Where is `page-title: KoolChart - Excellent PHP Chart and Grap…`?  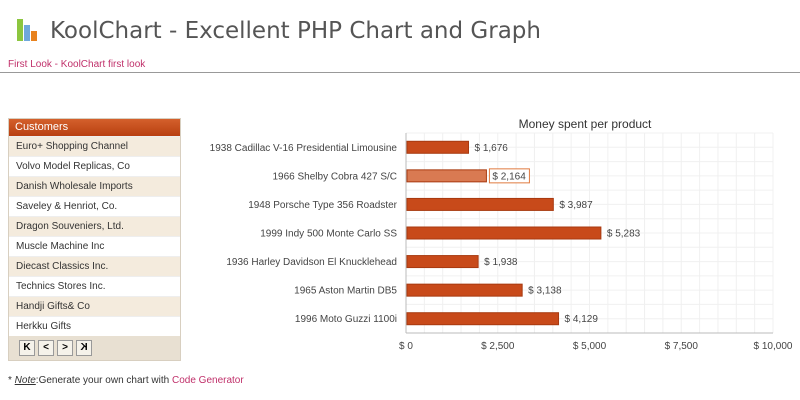
page-title: KoolChart - Excellent PHP Chart and Grap… is located at coordinates (295, 31).